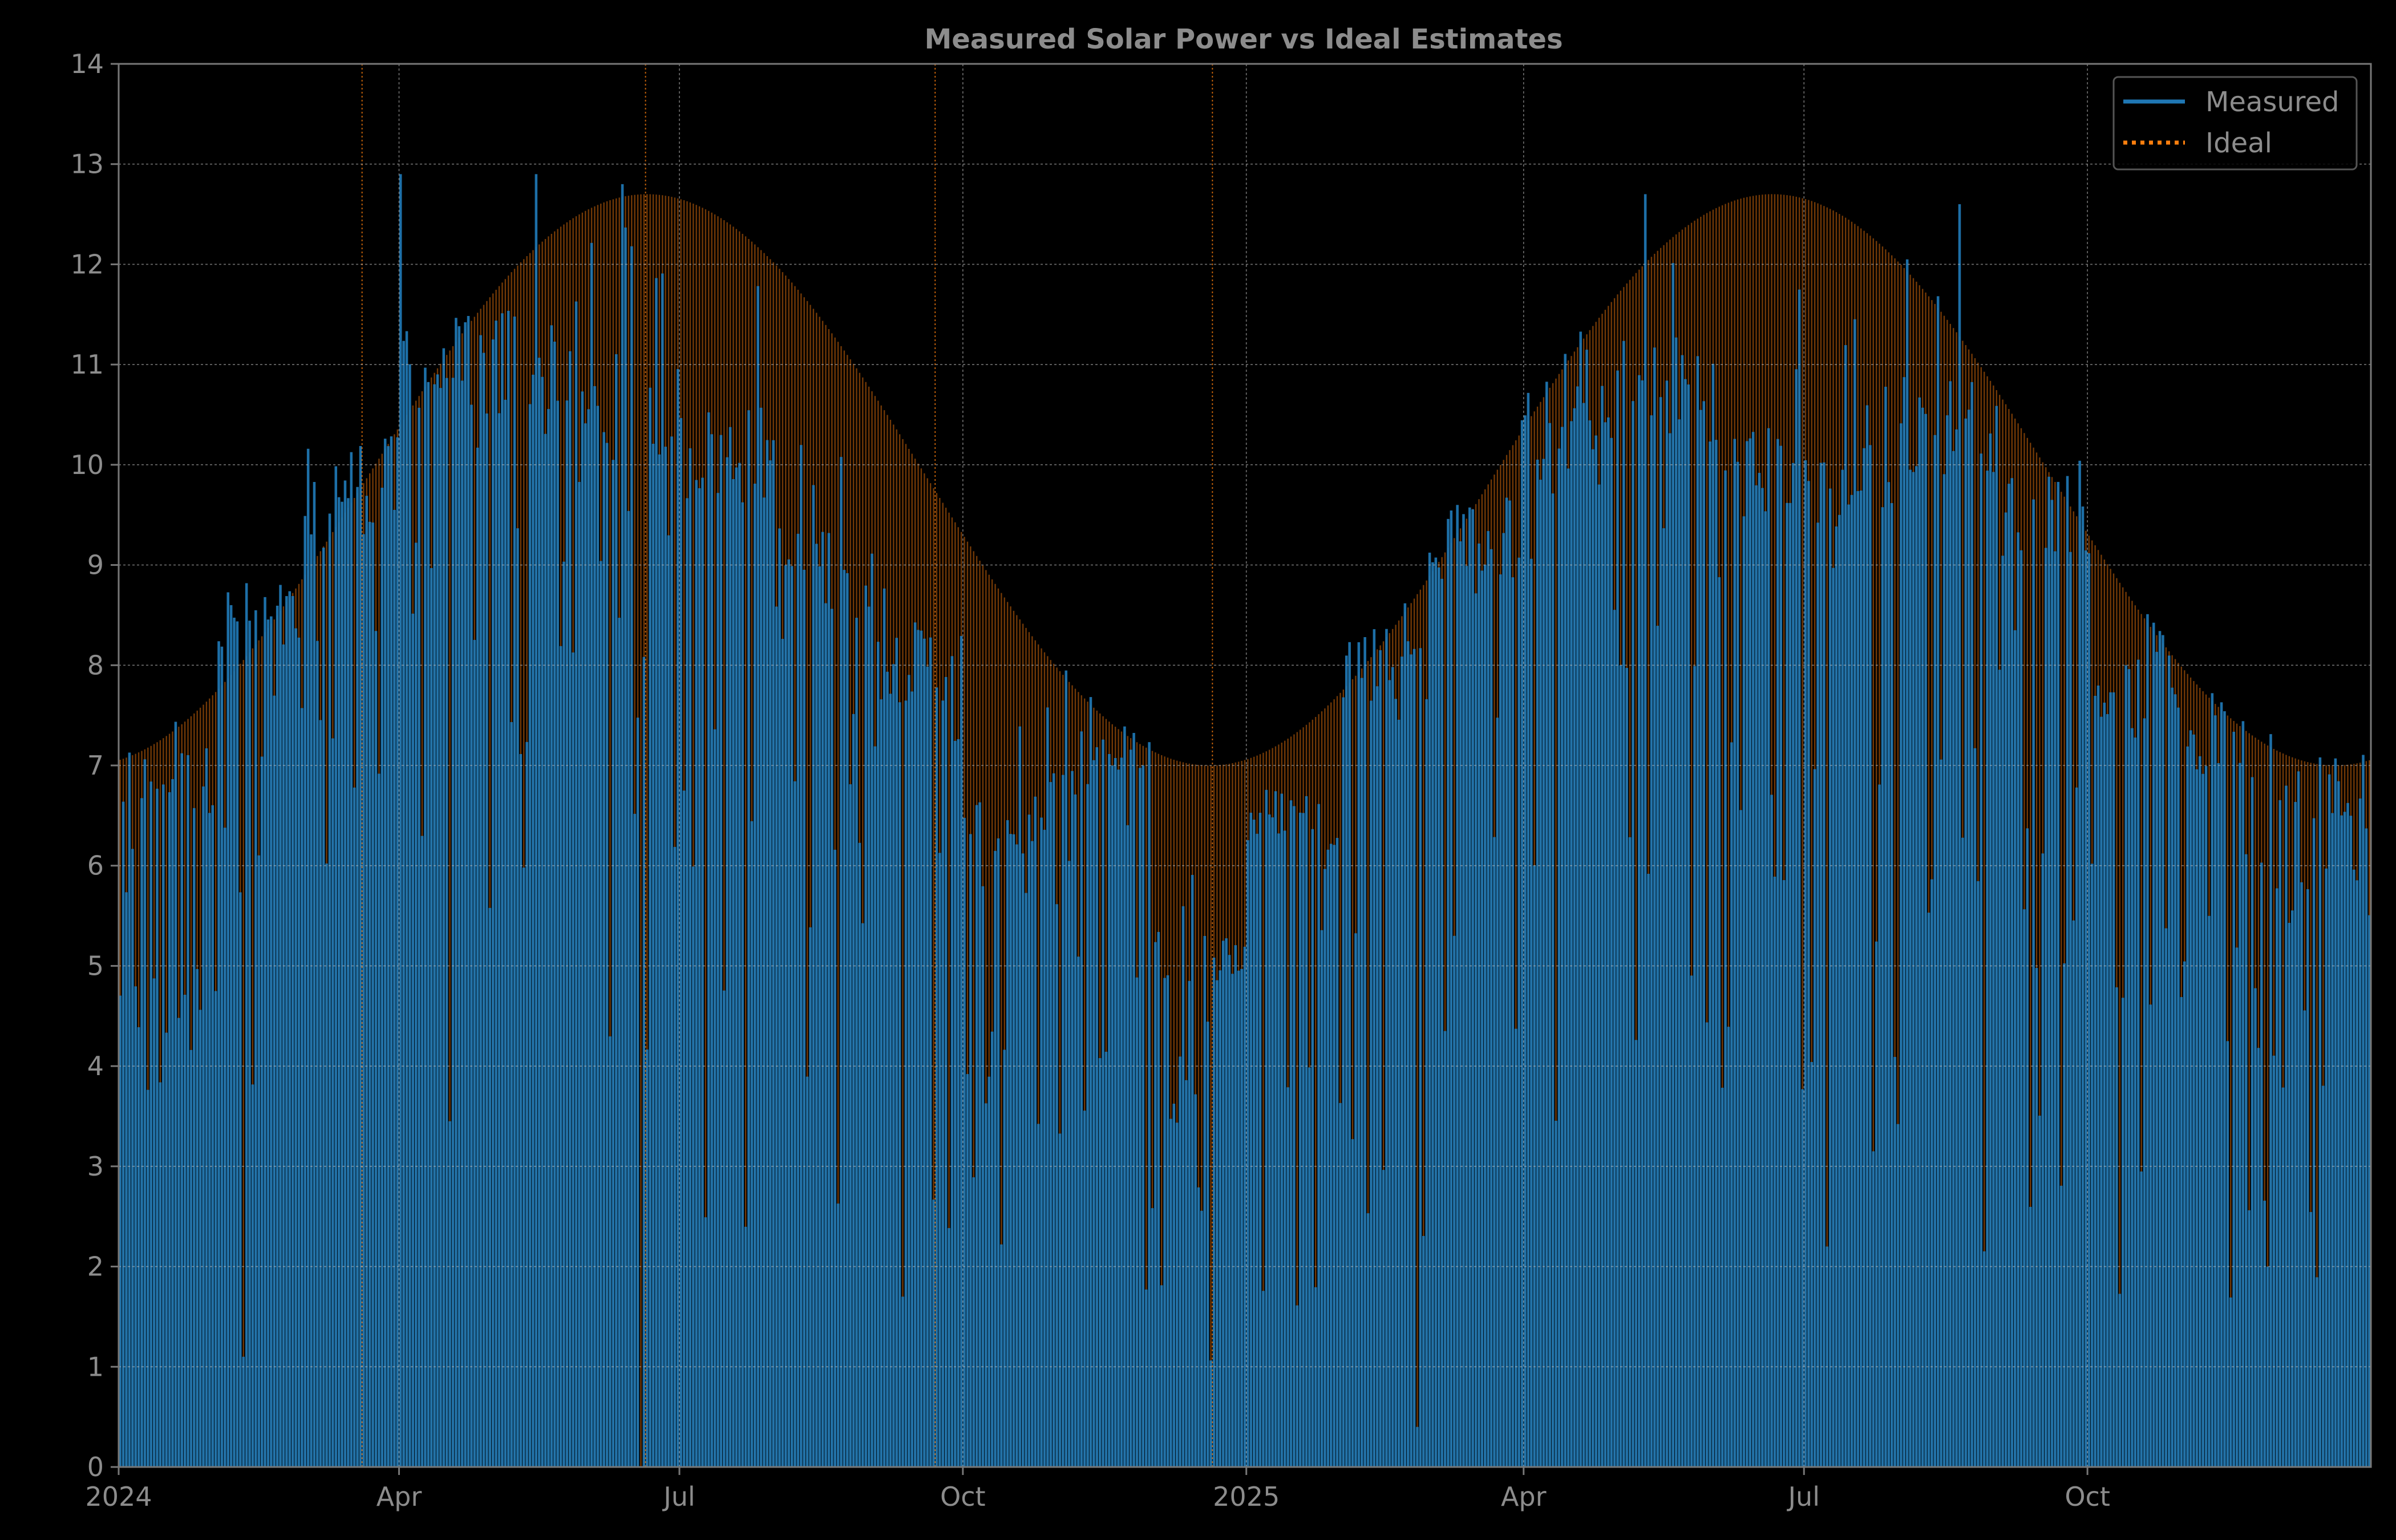 This screenshot has height=1540, width=2396. I want to click on y-tick-label: 0, so click(95, 1467).